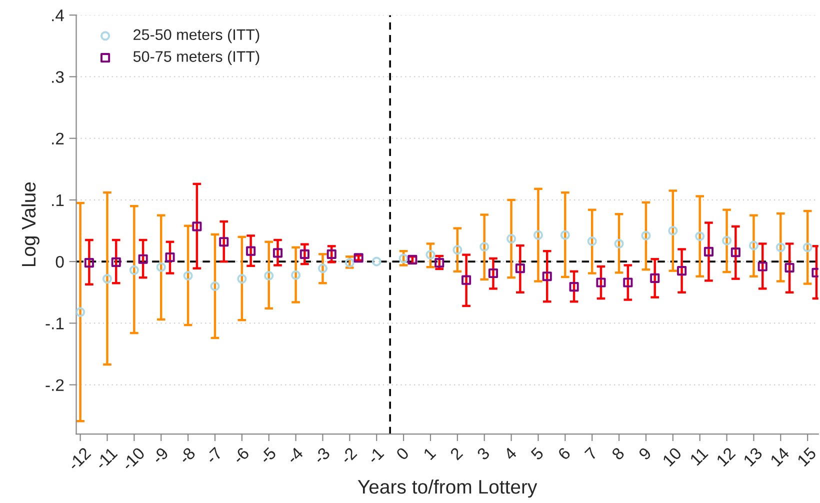 This screenshot has height=503, width=820. Describe the element at coordinates (752, 456) in the screenshot. I see `x-tick-label: 13` at that location.